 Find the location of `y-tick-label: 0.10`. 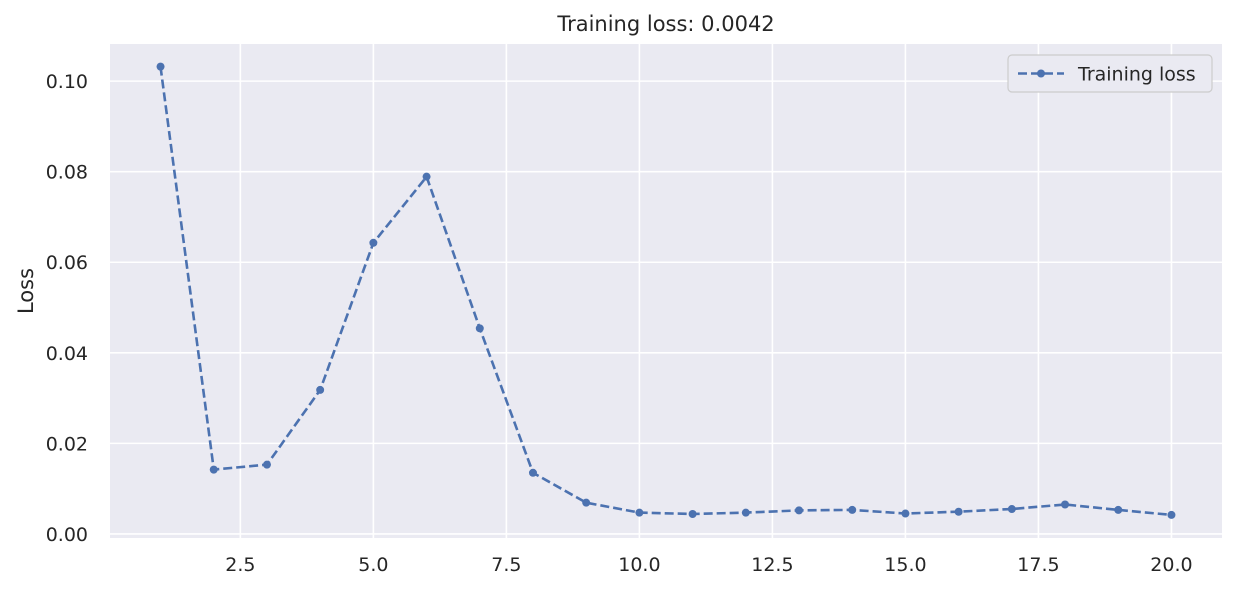

y-tick-label: 0.10 is located at coordinates (67, 82).